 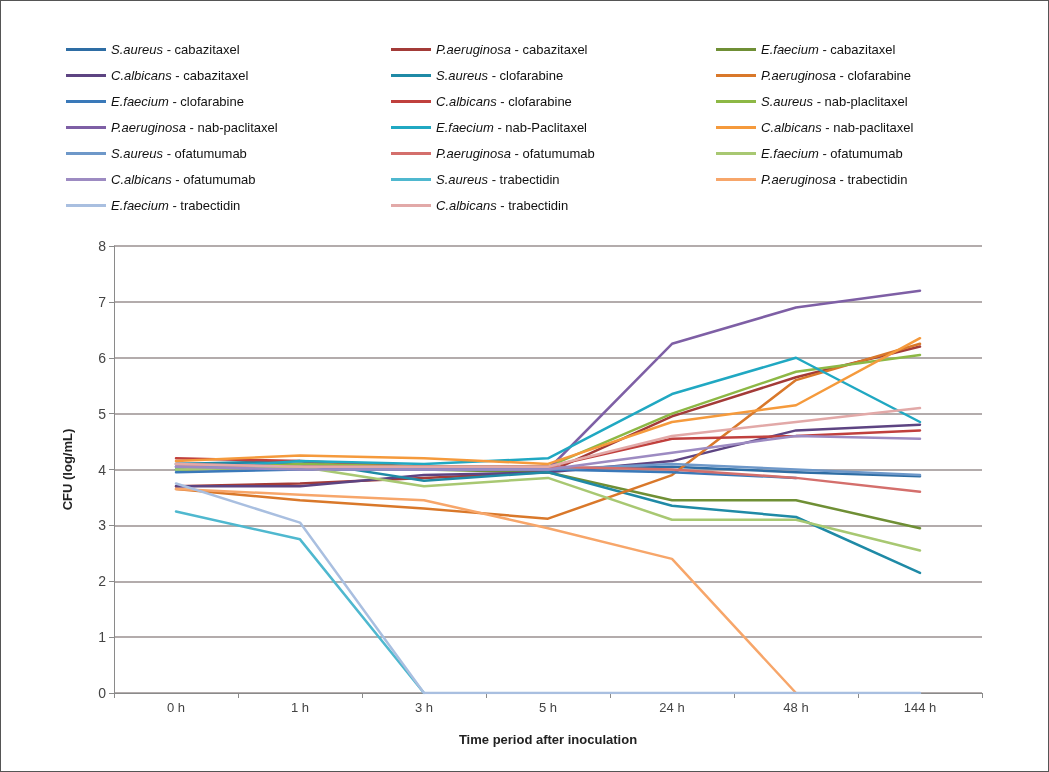 I want to click on legend-label: C.albicans - cabazitaxel, so click(x=180, y=75).